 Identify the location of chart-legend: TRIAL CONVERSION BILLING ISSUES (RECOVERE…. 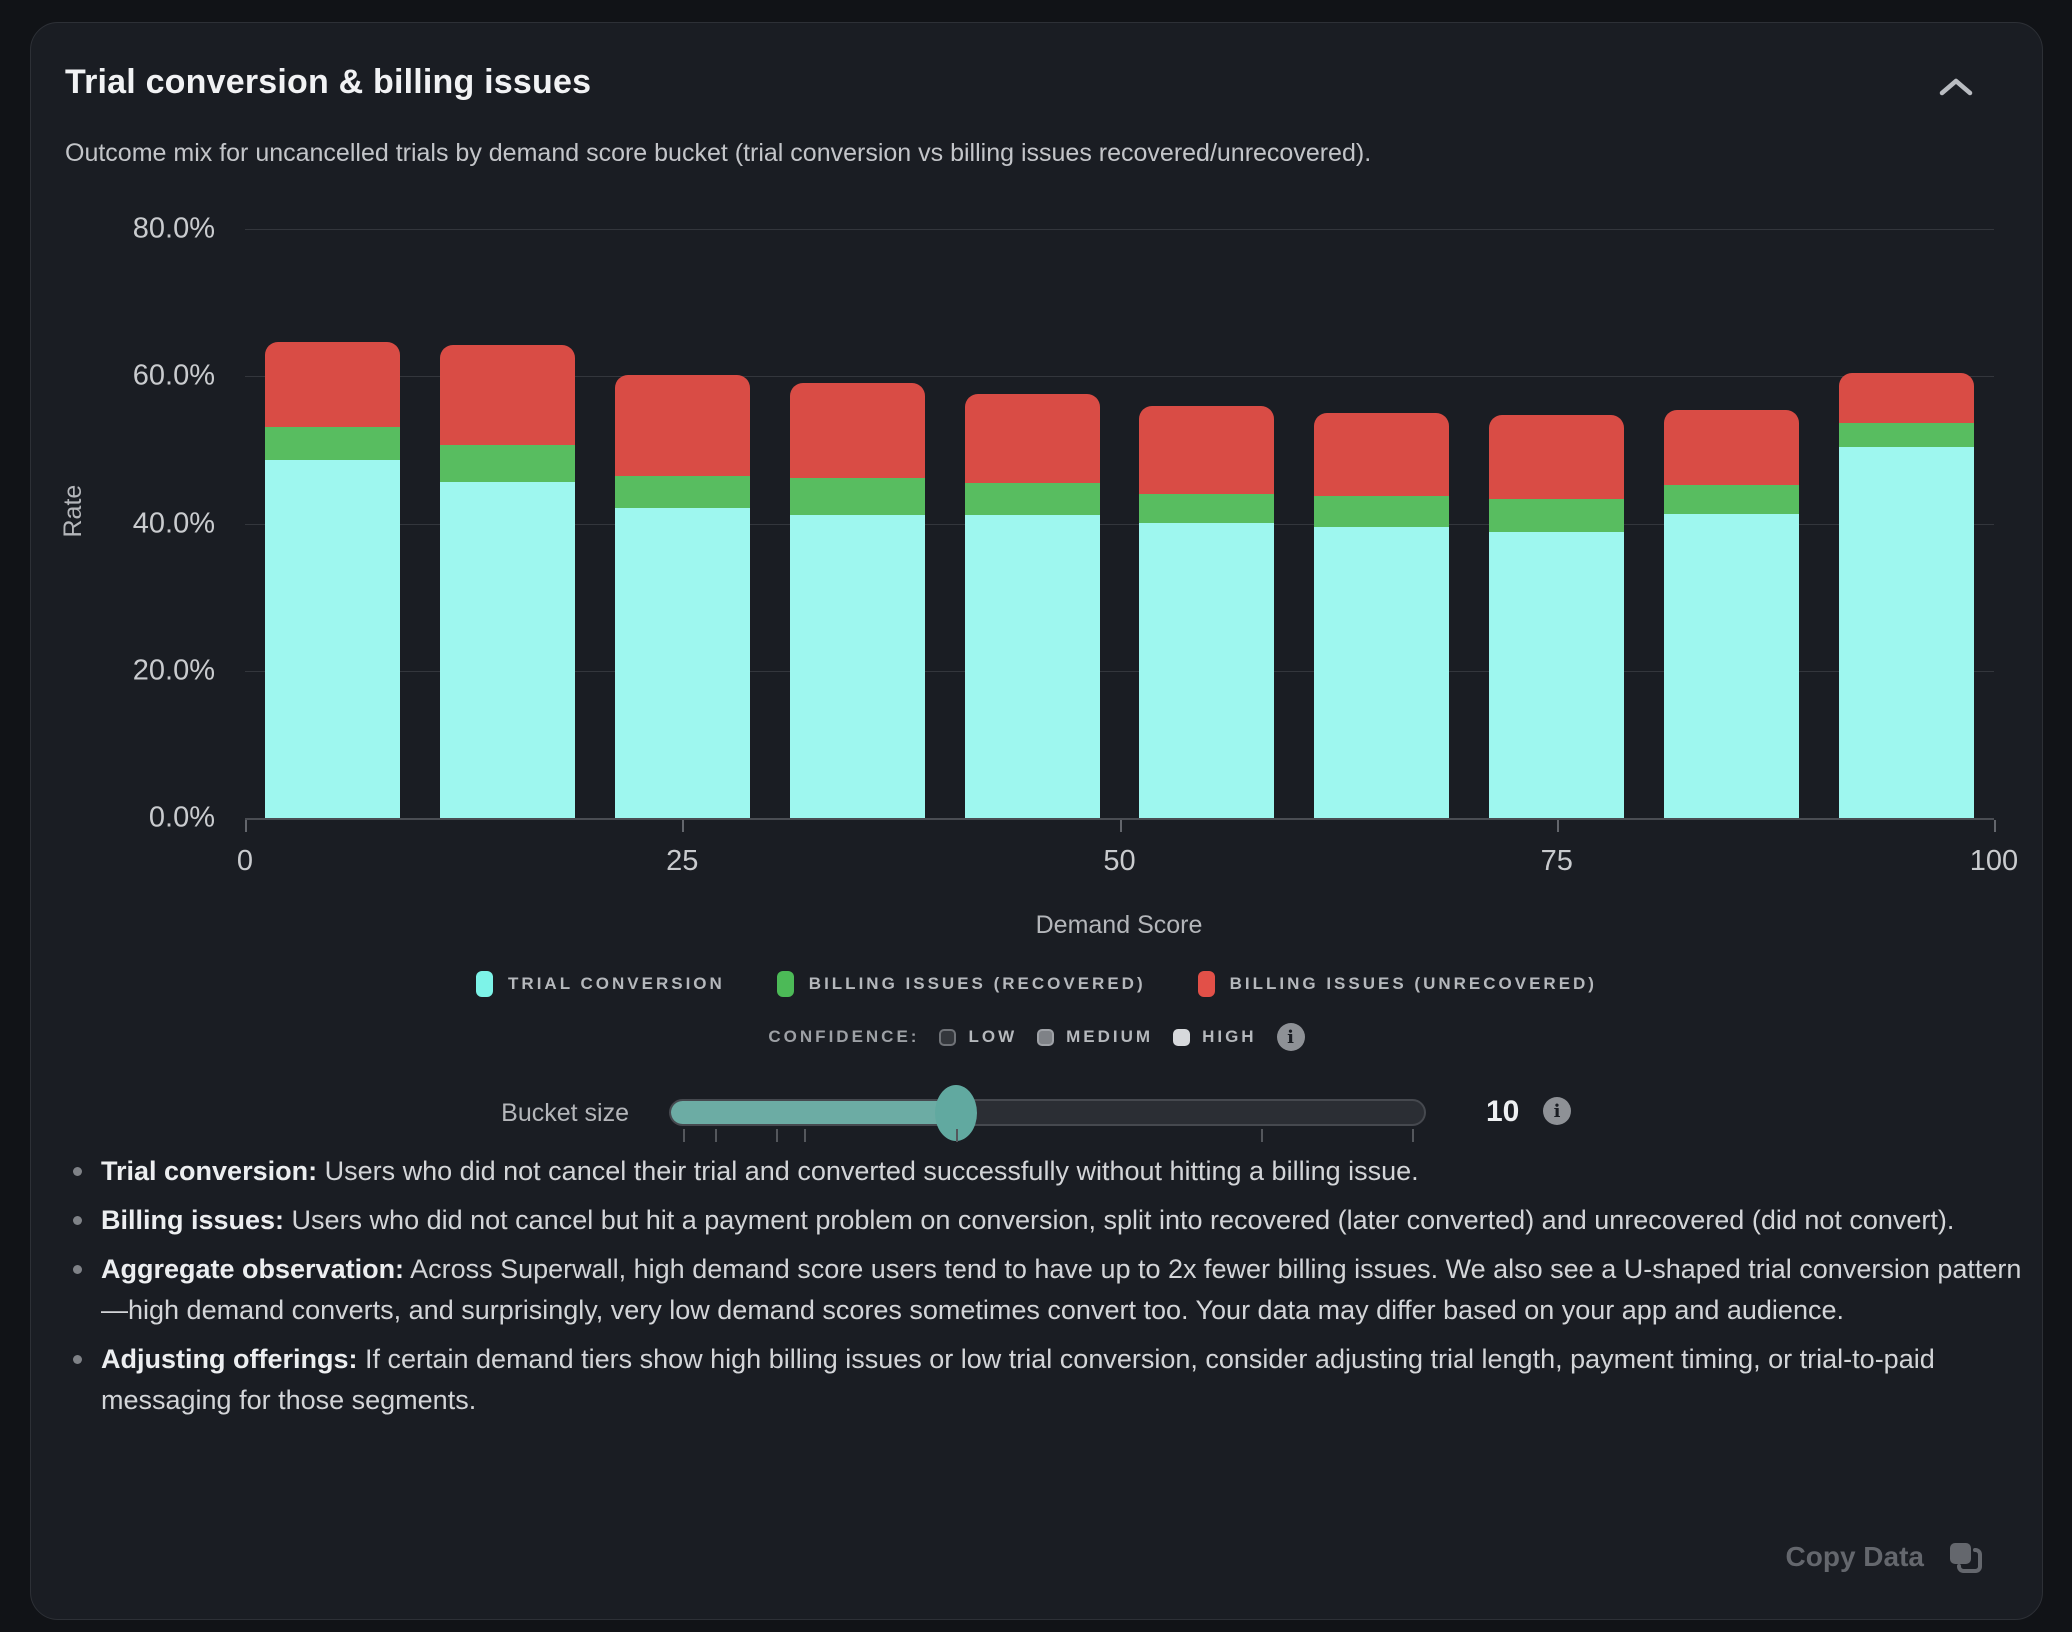
(1036, 984).